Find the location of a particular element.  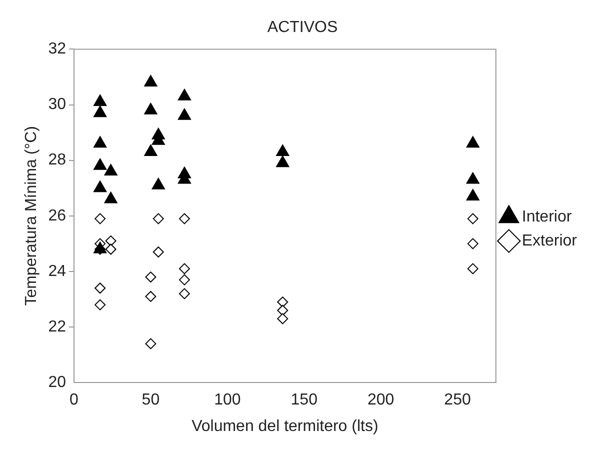

y-axis-title: Temperatura Mínima (°C) is located at coordinates (31, 216).